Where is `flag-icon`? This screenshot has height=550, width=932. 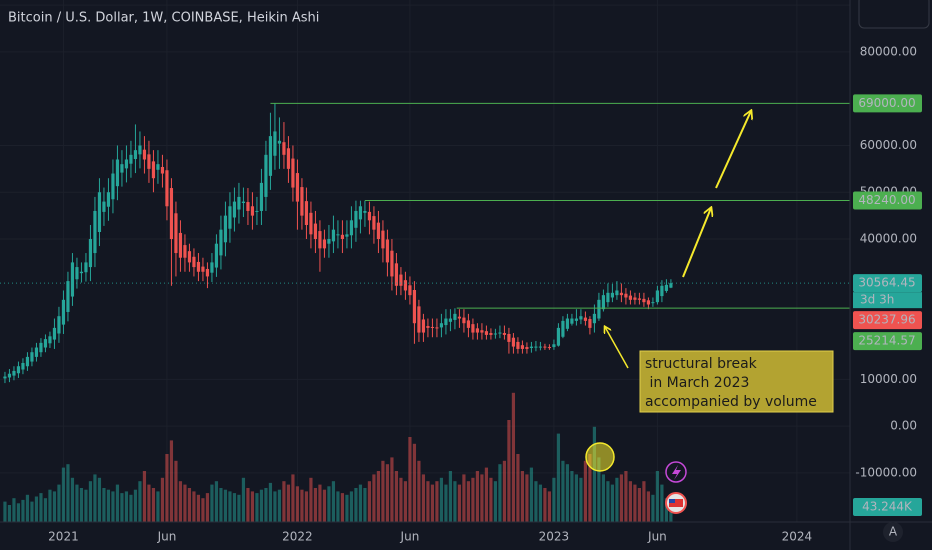 flag-icon is located at coordinates (676, 503).